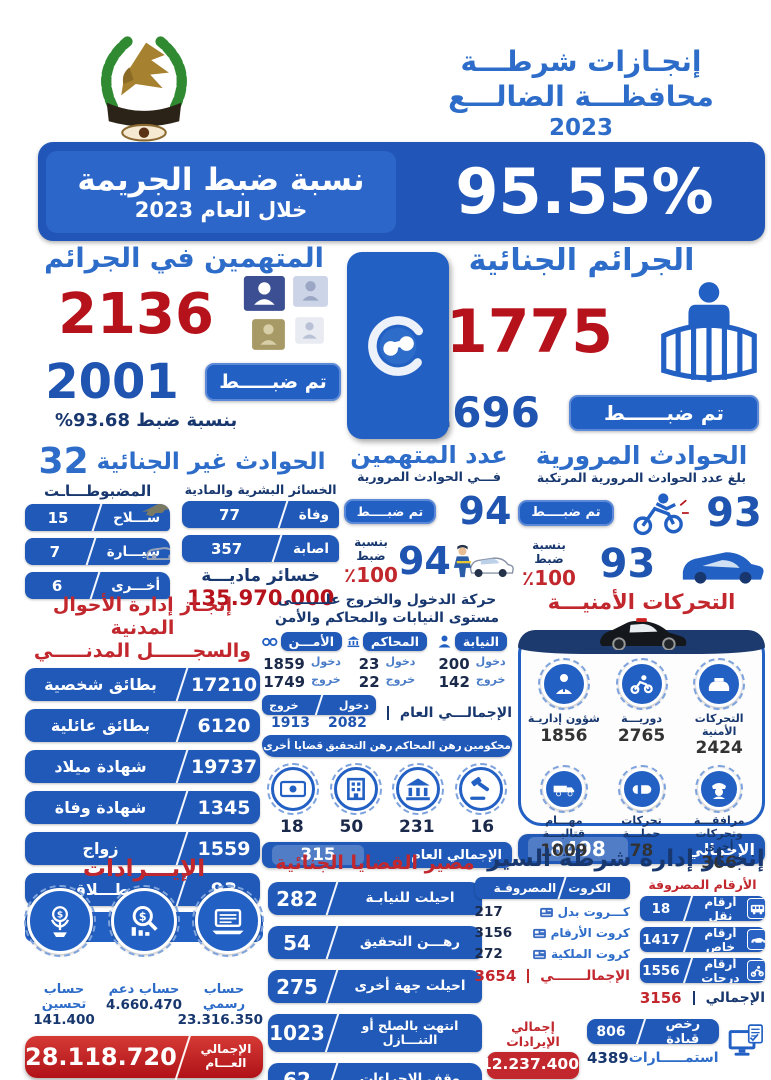 This screenshot has width=771, height=1080. I want to click on banknote-icon, so click(293, 789).